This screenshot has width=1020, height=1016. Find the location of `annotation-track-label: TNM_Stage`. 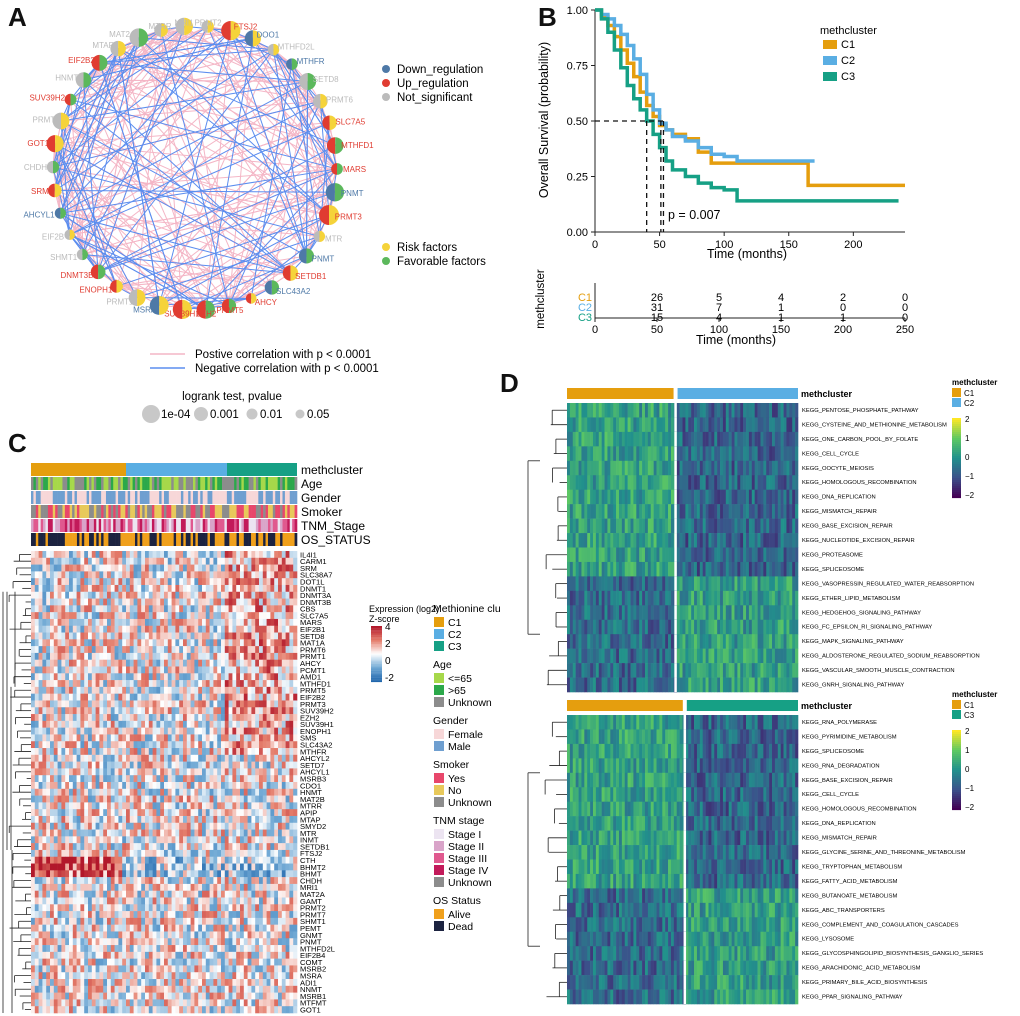

annotation-track-label: TNM_Stage is located at coordinates (333, 526).